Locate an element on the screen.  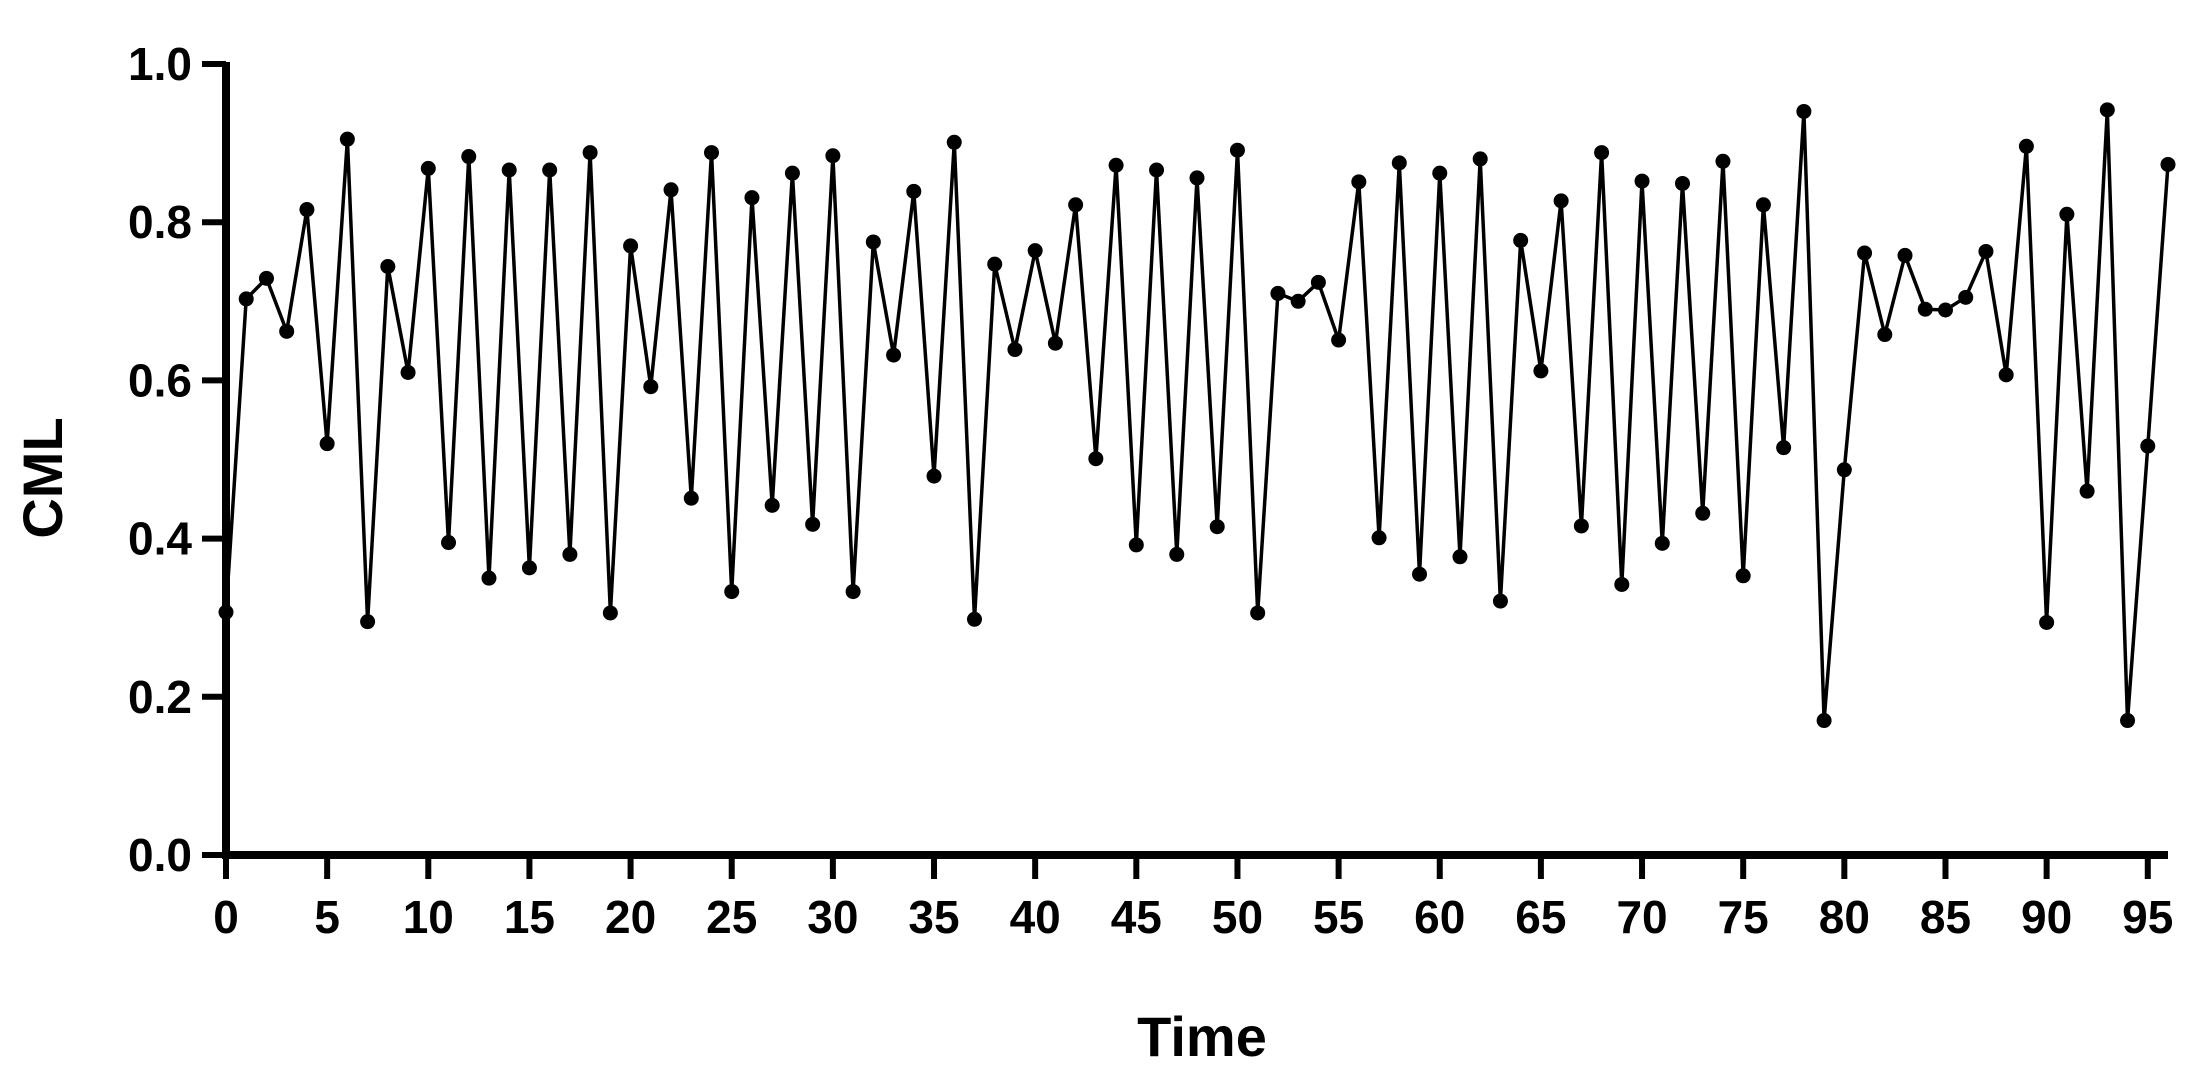
x-tick-label: 75 is located at coordinates (1743, 917).